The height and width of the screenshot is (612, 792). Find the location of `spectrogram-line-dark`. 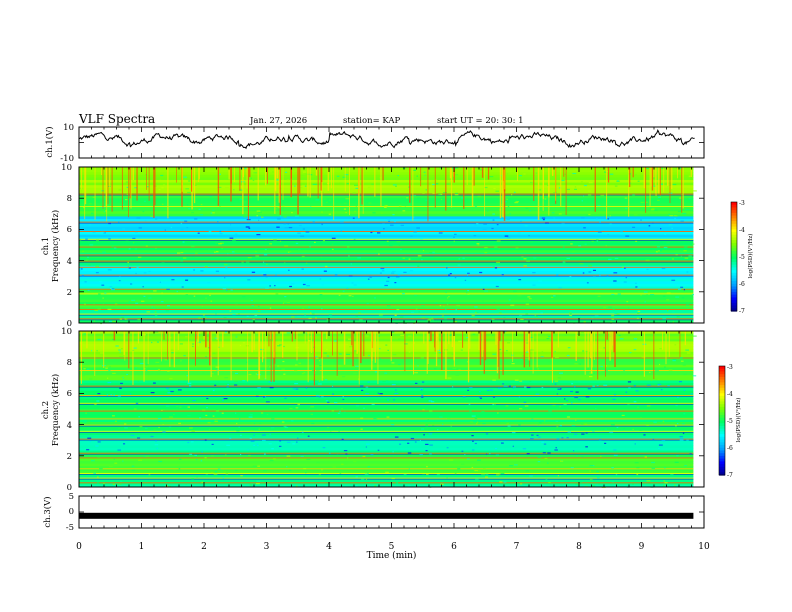

spectrogram-line-dark is located at coordinates (386, 240).